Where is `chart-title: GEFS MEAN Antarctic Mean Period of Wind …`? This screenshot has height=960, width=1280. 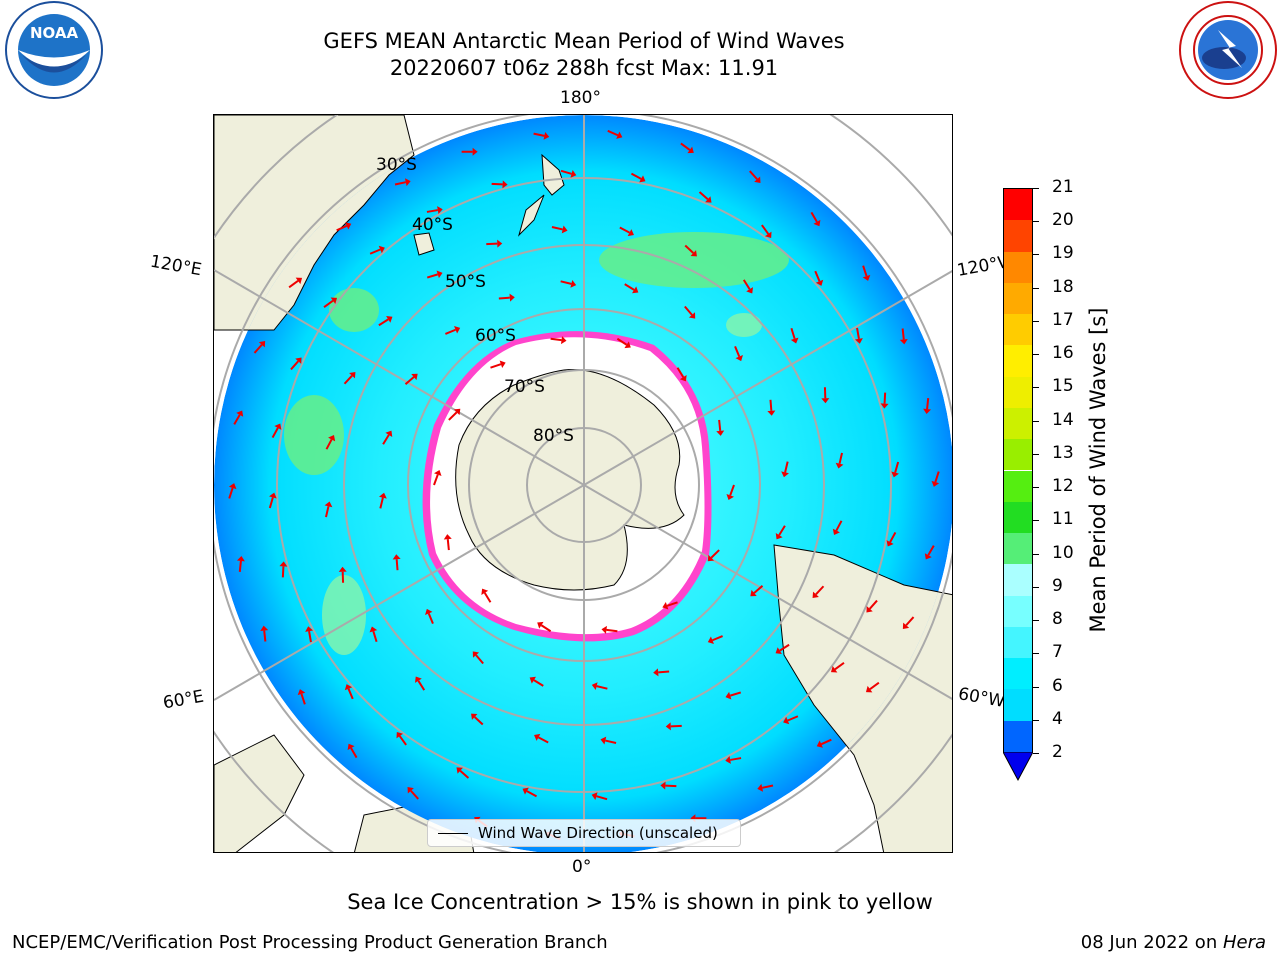
chart-title: GEFS MEAN Antarctic Mean Period of Wind … is located at coordinates (584, 41).